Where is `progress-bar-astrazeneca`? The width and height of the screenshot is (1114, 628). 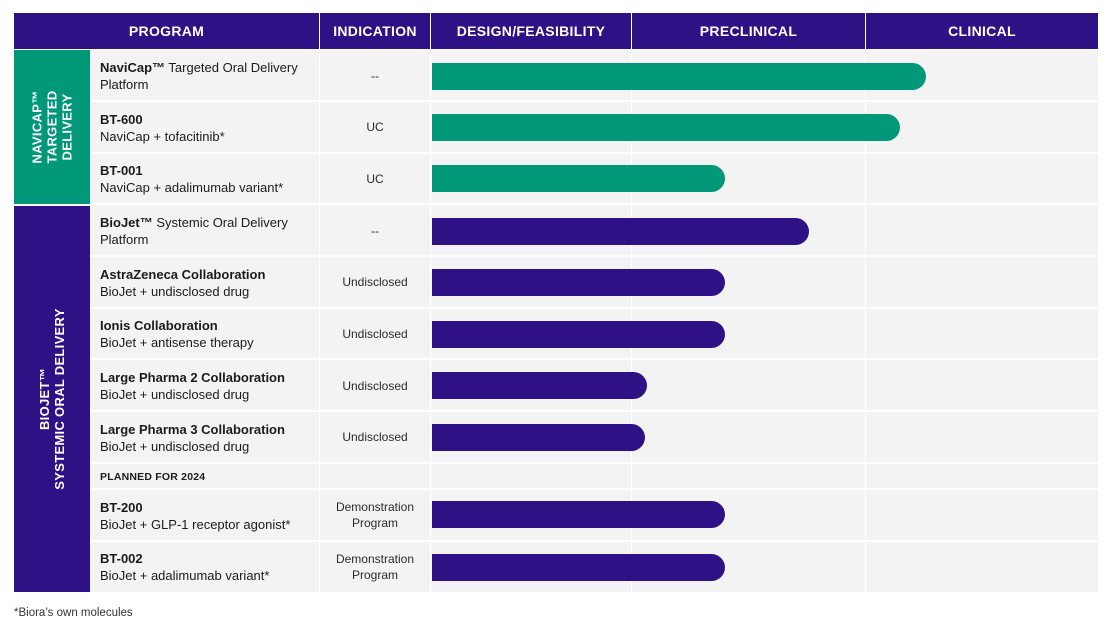
progress-bar-astrazeneca is located at coordinates (578, 282).